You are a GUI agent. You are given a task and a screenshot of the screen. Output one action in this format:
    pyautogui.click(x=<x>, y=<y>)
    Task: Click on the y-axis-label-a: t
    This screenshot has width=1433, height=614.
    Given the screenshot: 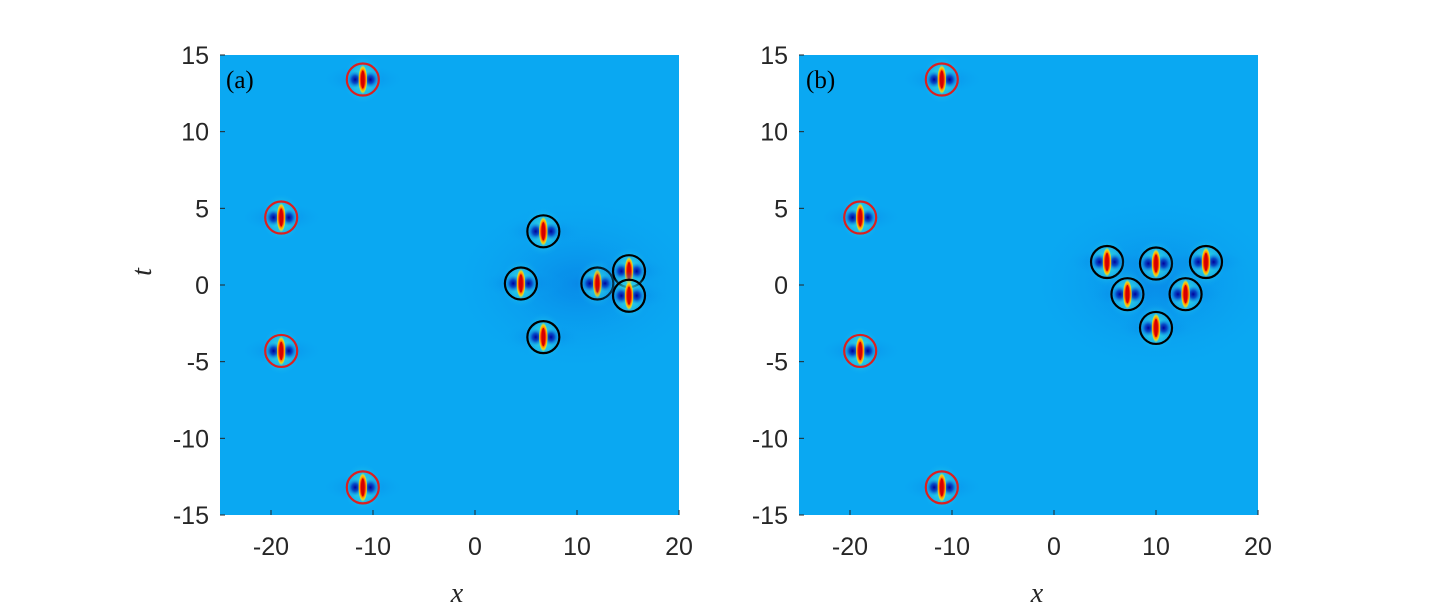 What is the action you would take?
    pyautogui.click(x=142, y=271)
    